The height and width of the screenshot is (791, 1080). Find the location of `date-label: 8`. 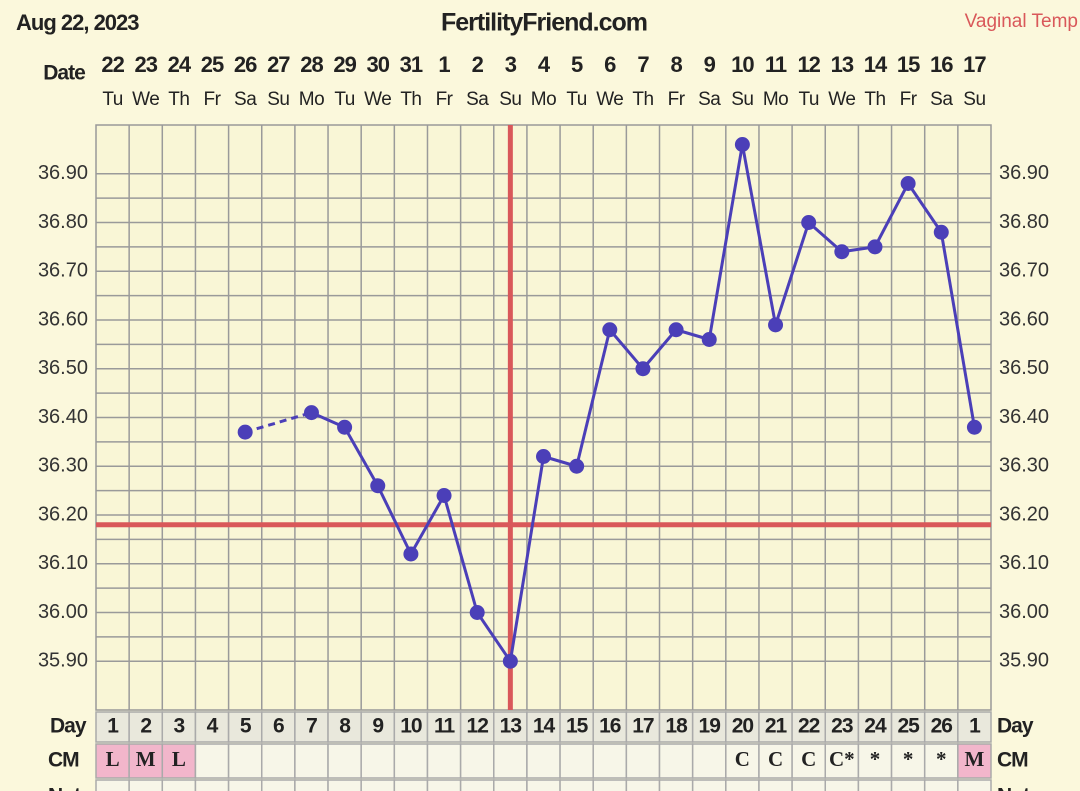

date-label: 8 is located at coordinates (676, 64).